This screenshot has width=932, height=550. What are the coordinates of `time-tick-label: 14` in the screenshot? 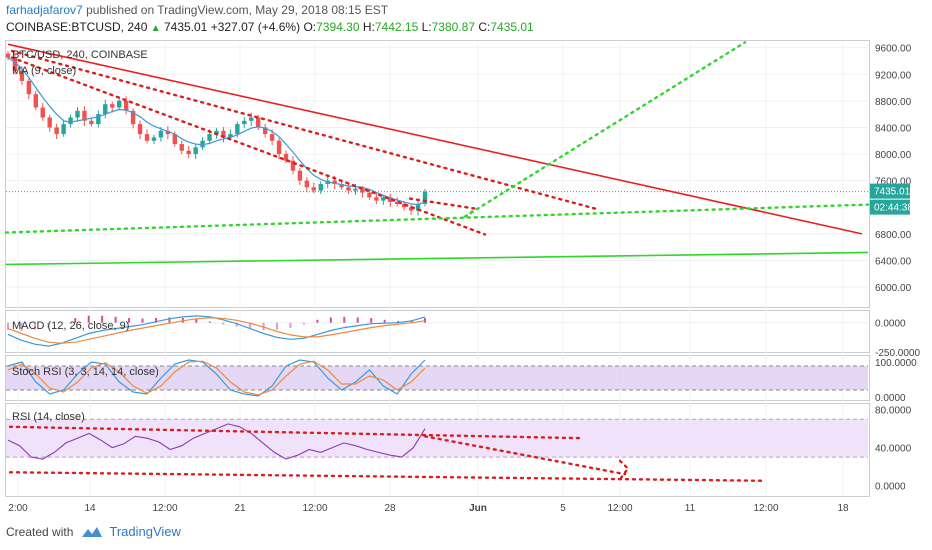 It's located at (90, 508).